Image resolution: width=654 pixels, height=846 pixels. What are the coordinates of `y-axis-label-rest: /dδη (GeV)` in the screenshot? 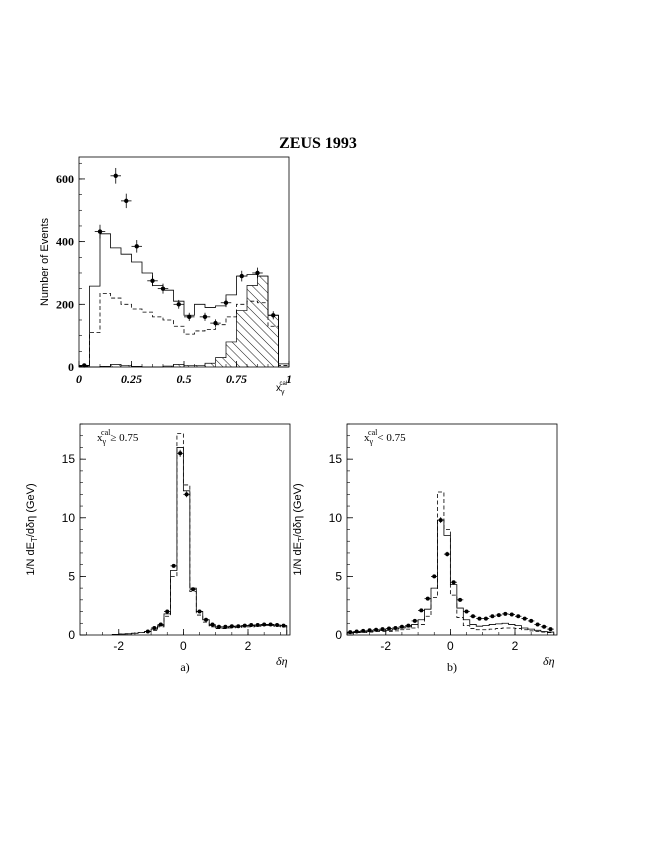 It's located at (31, 510).